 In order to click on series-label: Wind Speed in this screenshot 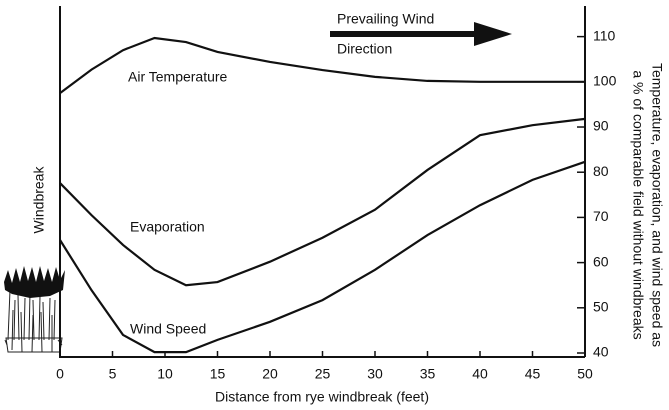, I will do `click(168, 329)`.